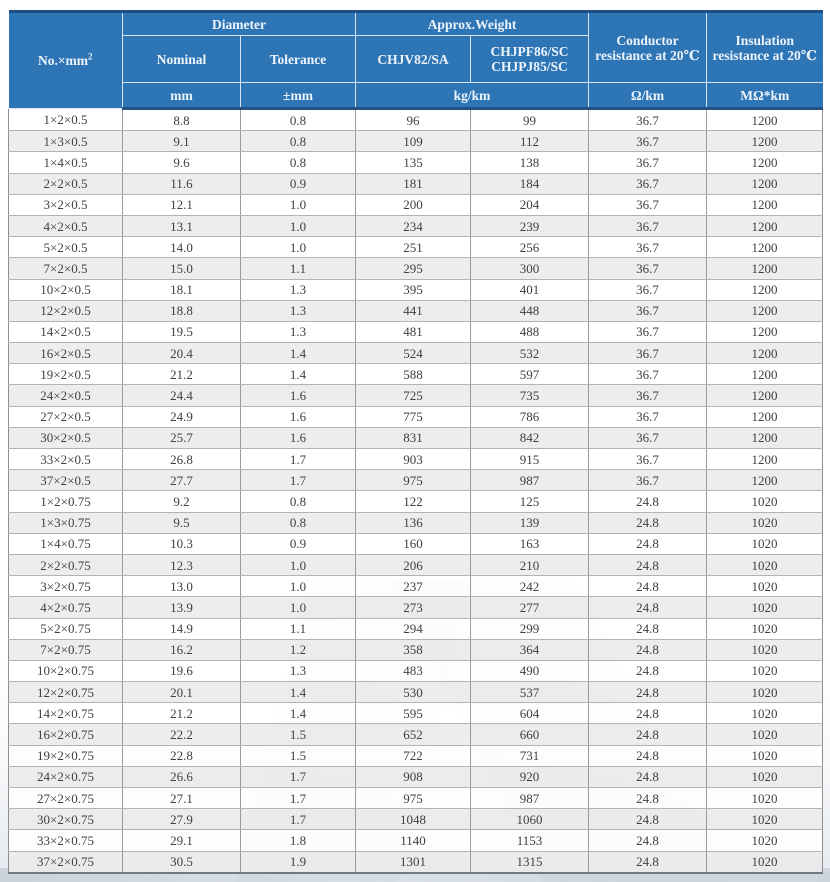 The height and width of the screenshot is (882, 830). What do you see at coordinates (529, 734) in the screenshot?
I see `cell-weight-chjpf86-chjpj85: 660` at bounding box center [529, 734].